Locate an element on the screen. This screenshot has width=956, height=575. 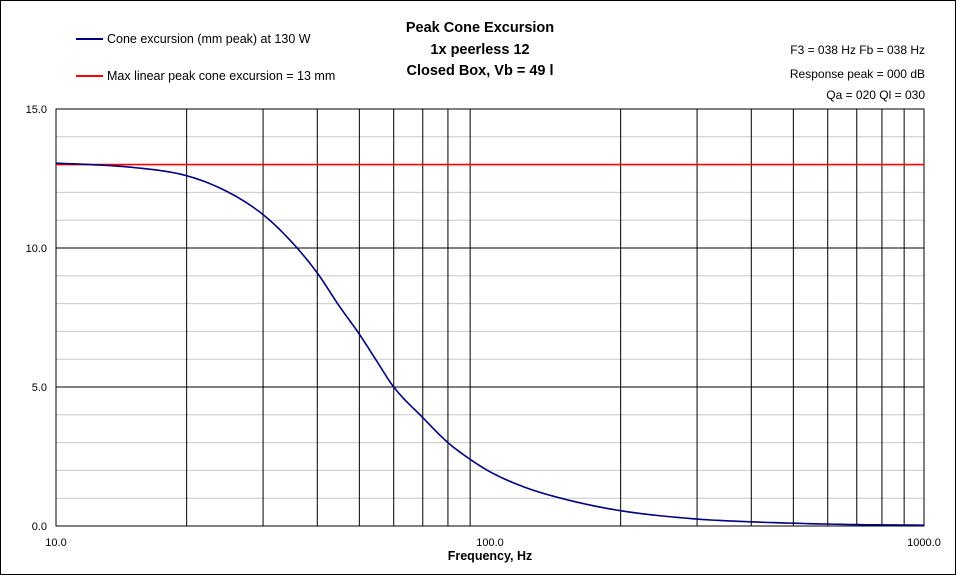
y-tick-label: 0.0 is located at coordinates (39, 527).